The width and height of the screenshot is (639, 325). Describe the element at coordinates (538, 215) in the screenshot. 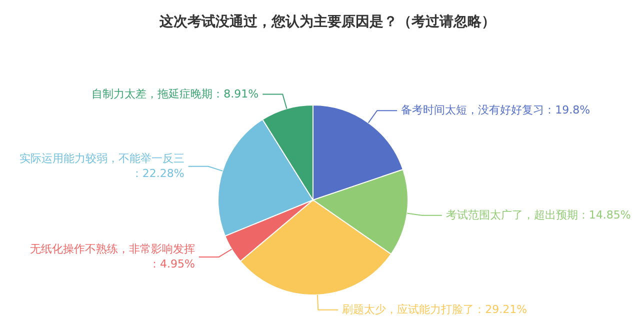

I see `slice-label: 考试范围太广了，超出预期：14.85%` at that location.